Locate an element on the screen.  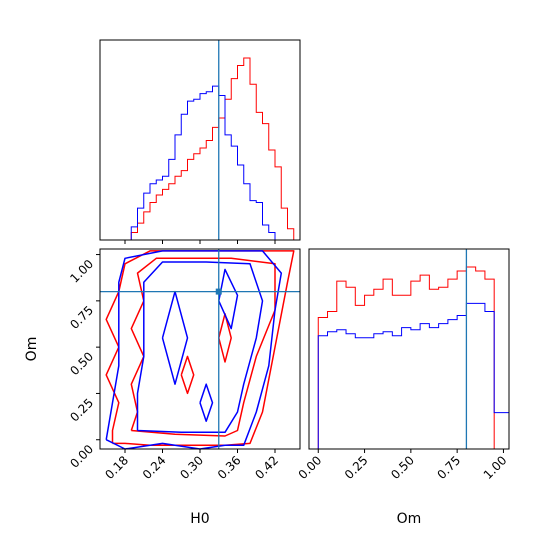
truth-marker is located at coordinates (218, 291).